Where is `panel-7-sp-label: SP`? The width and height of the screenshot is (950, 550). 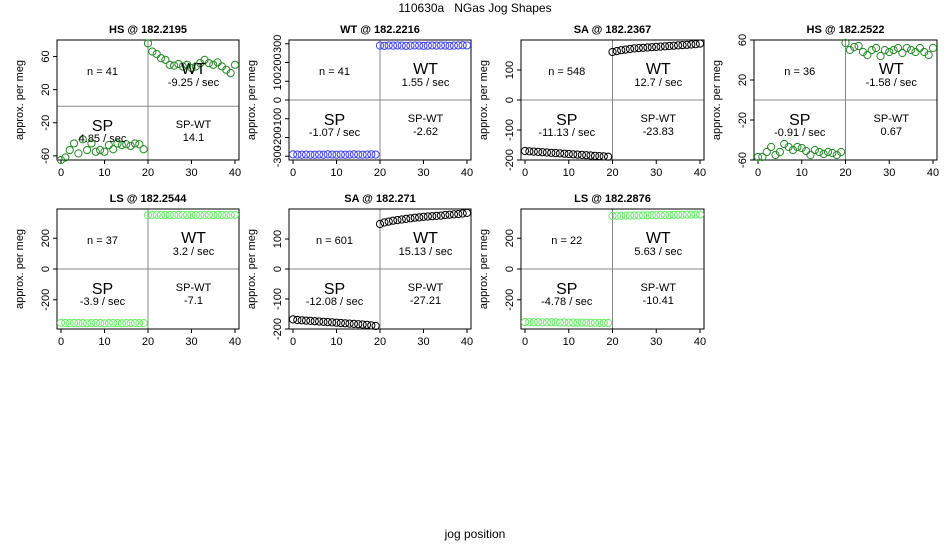 panel-7-sp-label: SP is located at coordinates (566, 289).